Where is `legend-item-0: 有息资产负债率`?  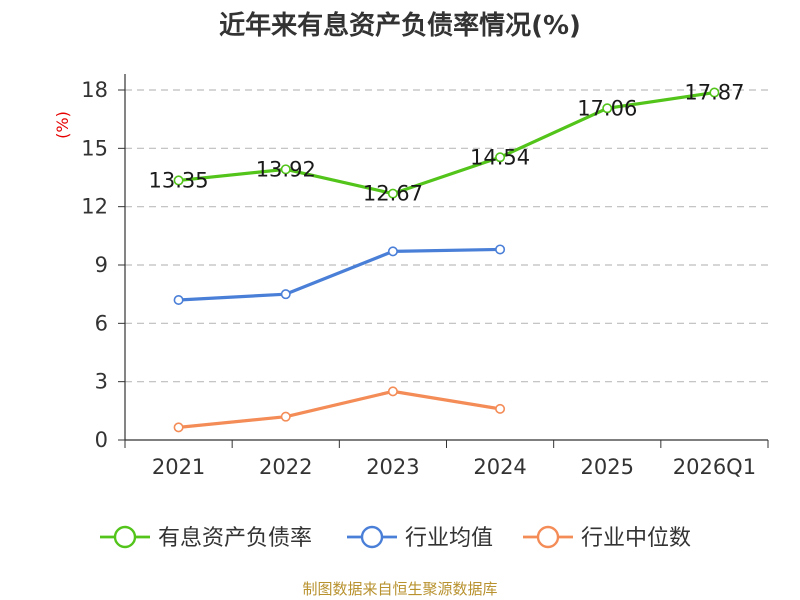
legend-item-0: 有息资产负债率 is located at coordinates (206, 538).